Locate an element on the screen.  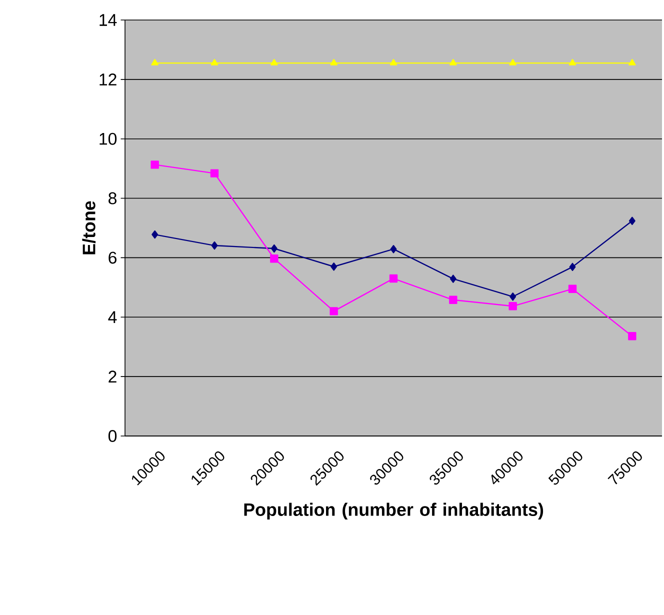
y-tick-label: 10 is located at coordinates (108, 138).